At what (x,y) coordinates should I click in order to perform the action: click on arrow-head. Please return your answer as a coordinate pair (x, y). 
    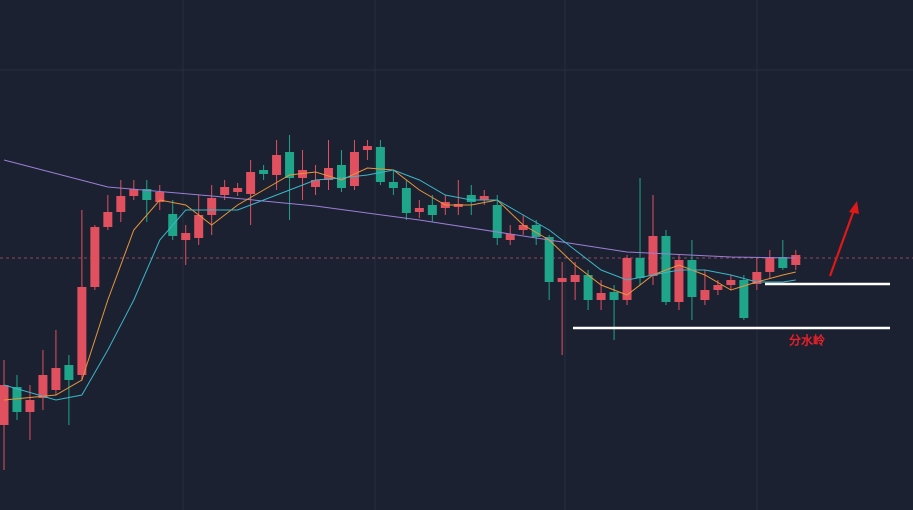
    Looking at the image, I should click on (854, 207).